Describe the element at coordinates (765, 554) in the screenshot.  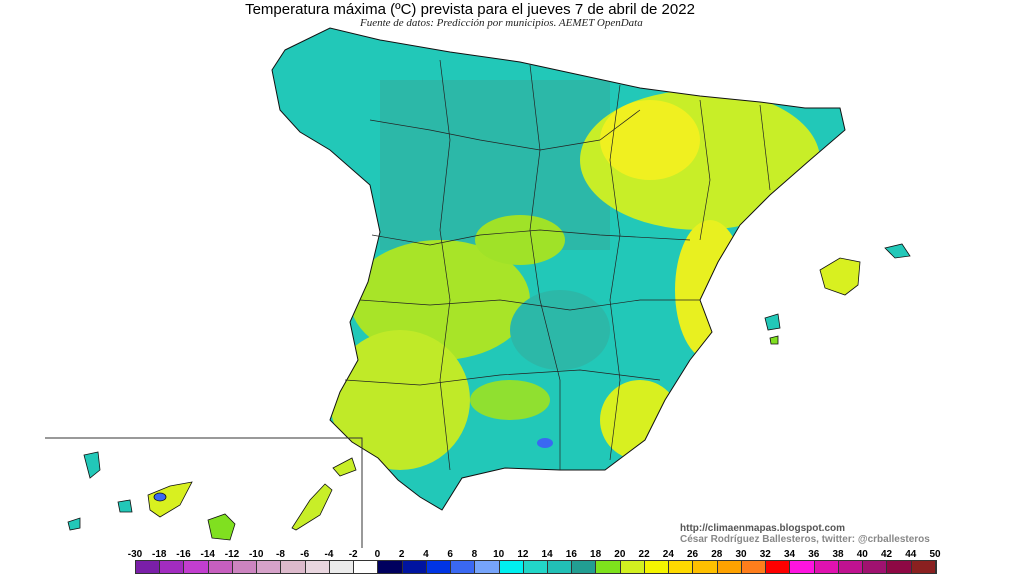
I see `legend-label: 32` at that location.